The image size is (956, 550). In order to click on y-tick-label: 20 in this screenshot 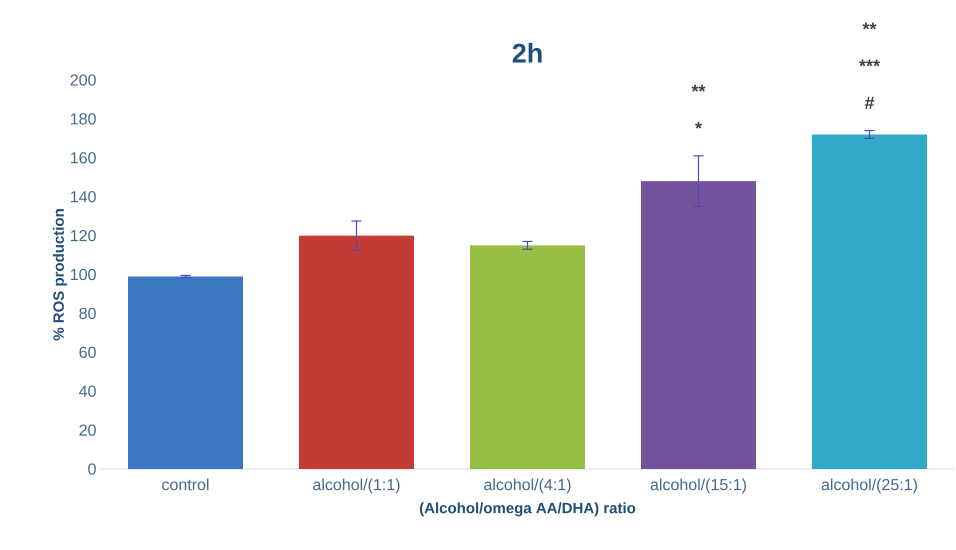, I will do `click(87, 430)`.